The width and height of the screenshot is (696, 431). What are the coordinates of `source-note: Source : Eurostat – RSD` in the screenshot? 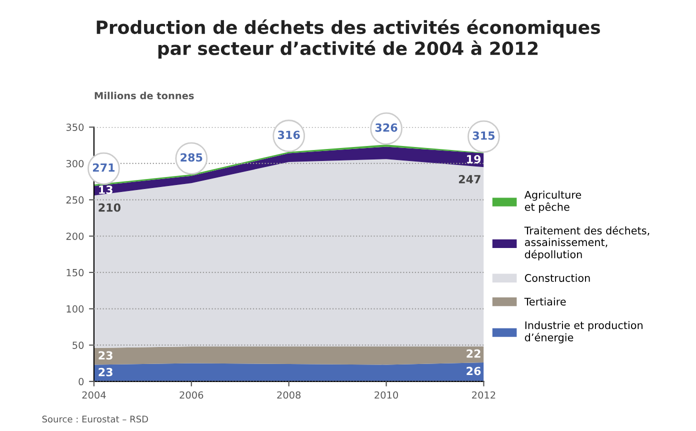 It's located at (95, 419).